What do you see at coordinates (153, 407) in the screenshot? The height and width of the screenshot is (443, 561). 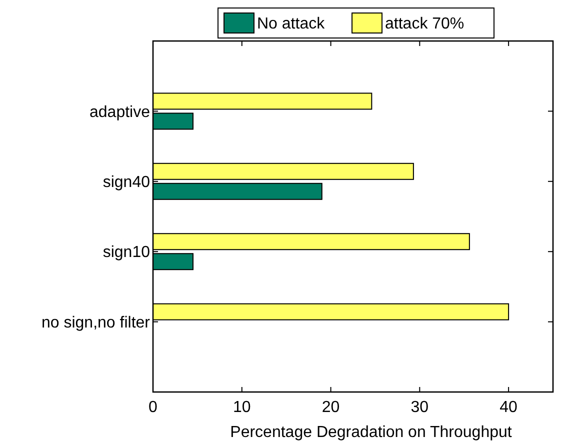 I see `x-tick-label: 0` at bounding box center [153, 407].